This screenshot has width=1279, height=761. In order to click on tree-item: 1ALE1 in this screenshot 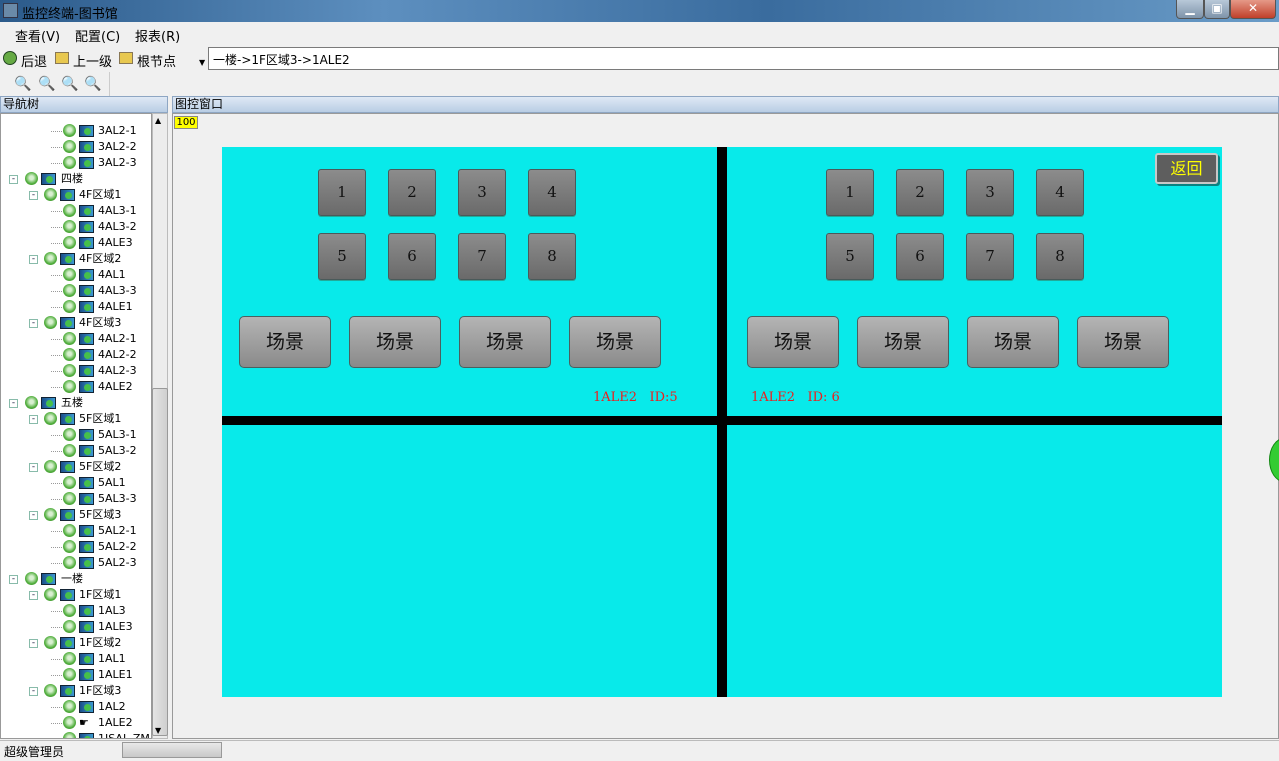, I will do `click(76, 675)`.